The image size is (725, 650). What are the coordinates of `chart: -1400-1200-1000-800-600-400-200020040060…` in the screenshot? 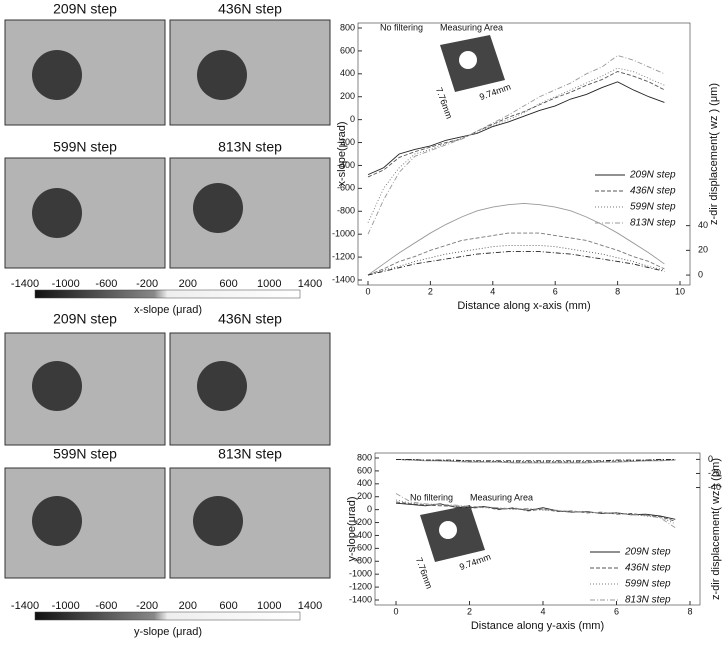 It's located at (534, 542).